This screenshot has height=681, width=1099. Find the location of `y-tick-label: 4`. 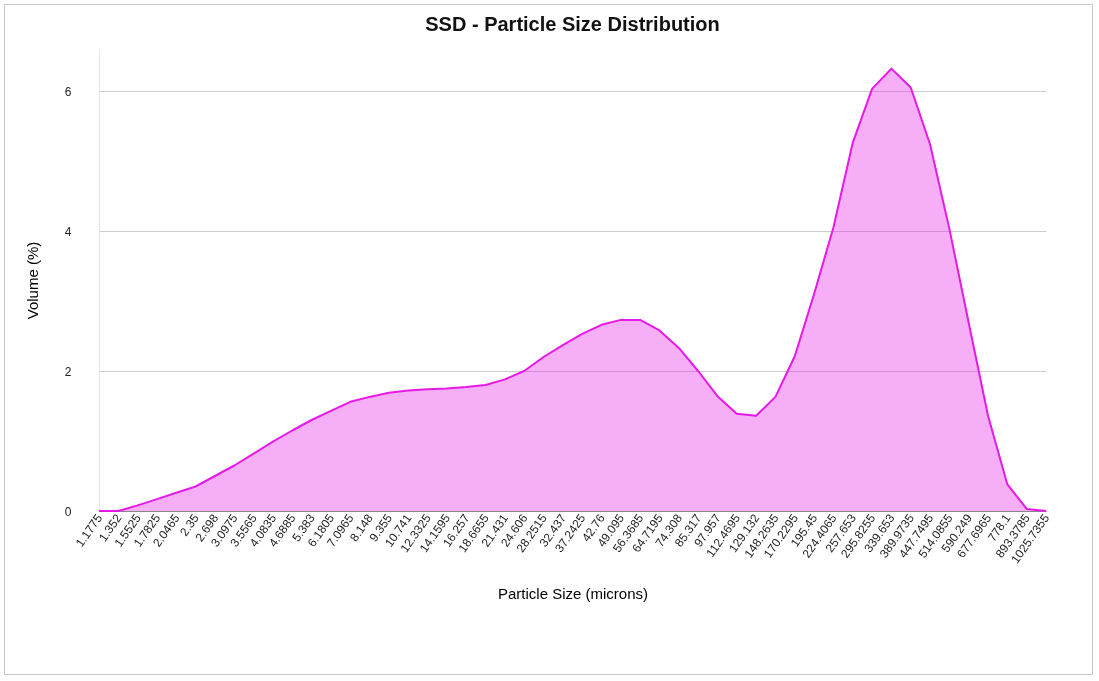

y-tick-label: 4 is located at coordinates (68, 231).